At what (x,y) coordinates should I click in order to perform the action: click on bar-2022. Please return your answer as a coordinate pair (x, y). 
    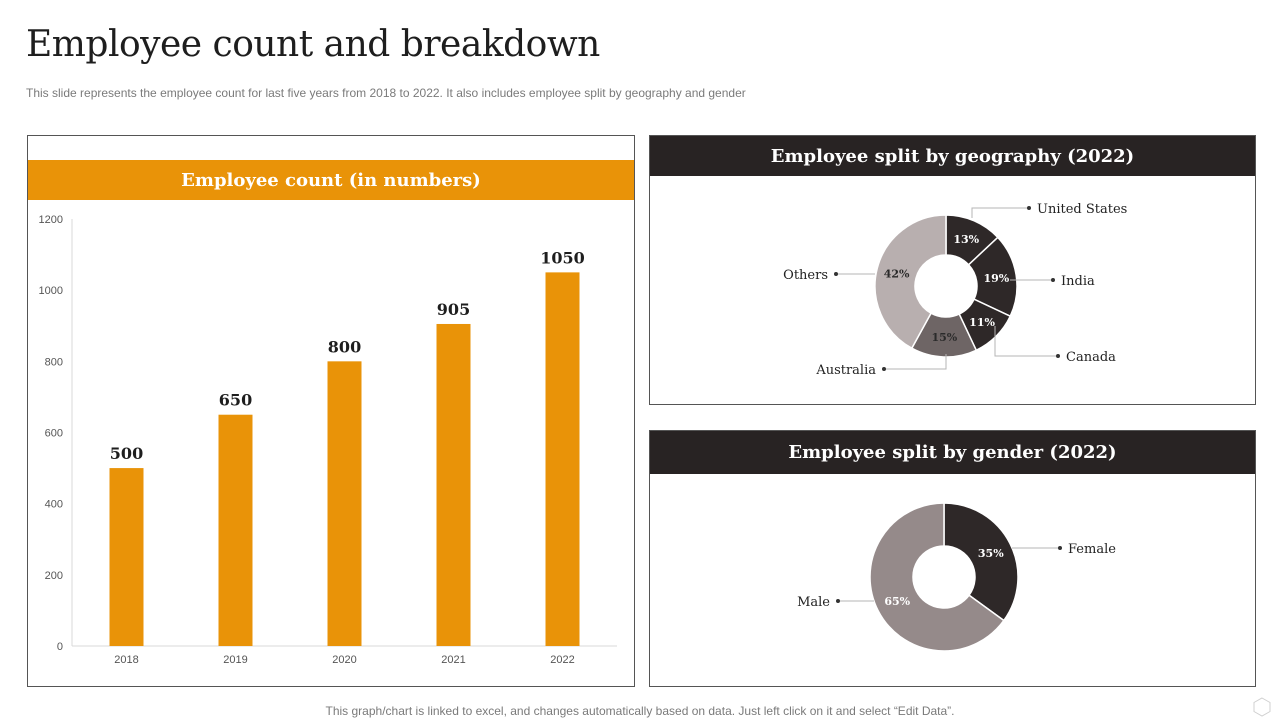
    Looking at the image, I should click on (562, 459).